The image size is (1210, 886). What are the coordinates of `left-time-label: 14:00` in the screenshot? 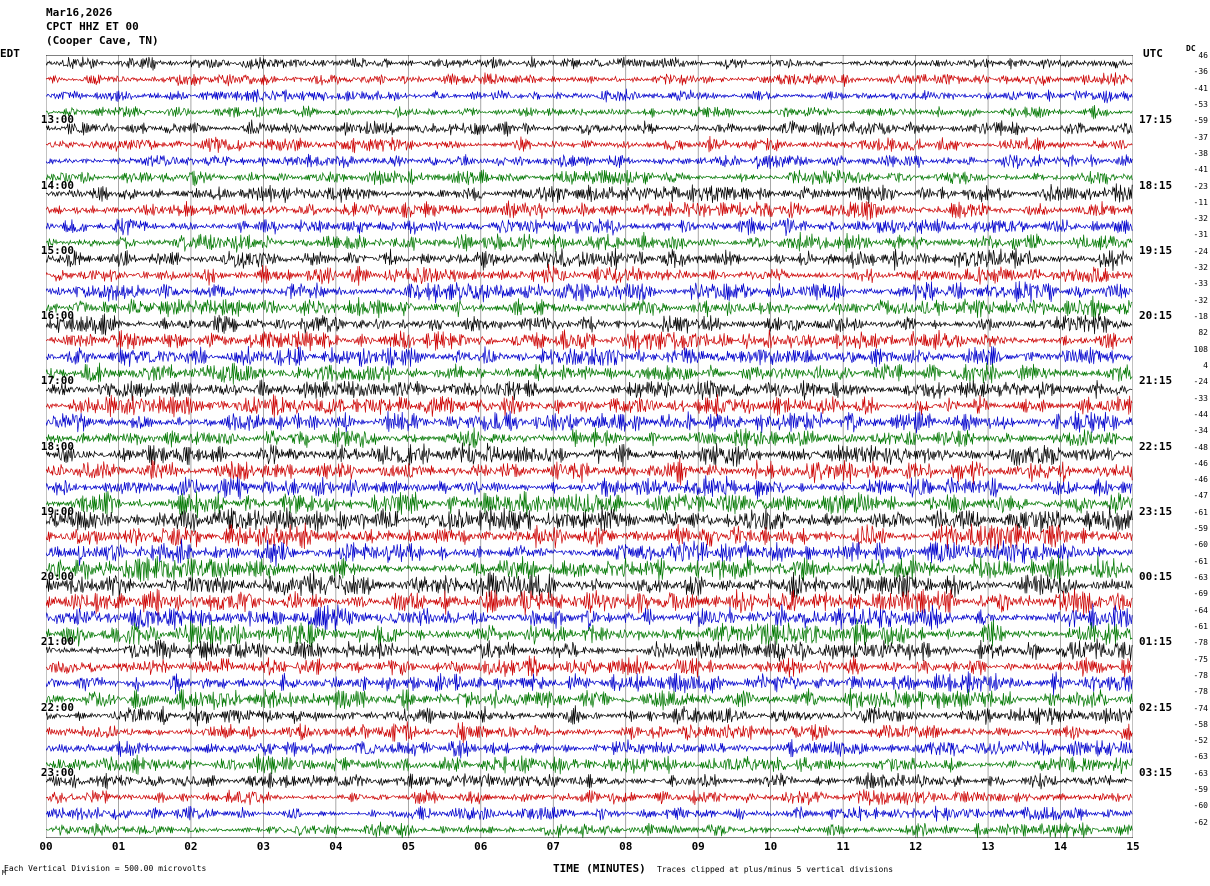 It's located at (57, 185).